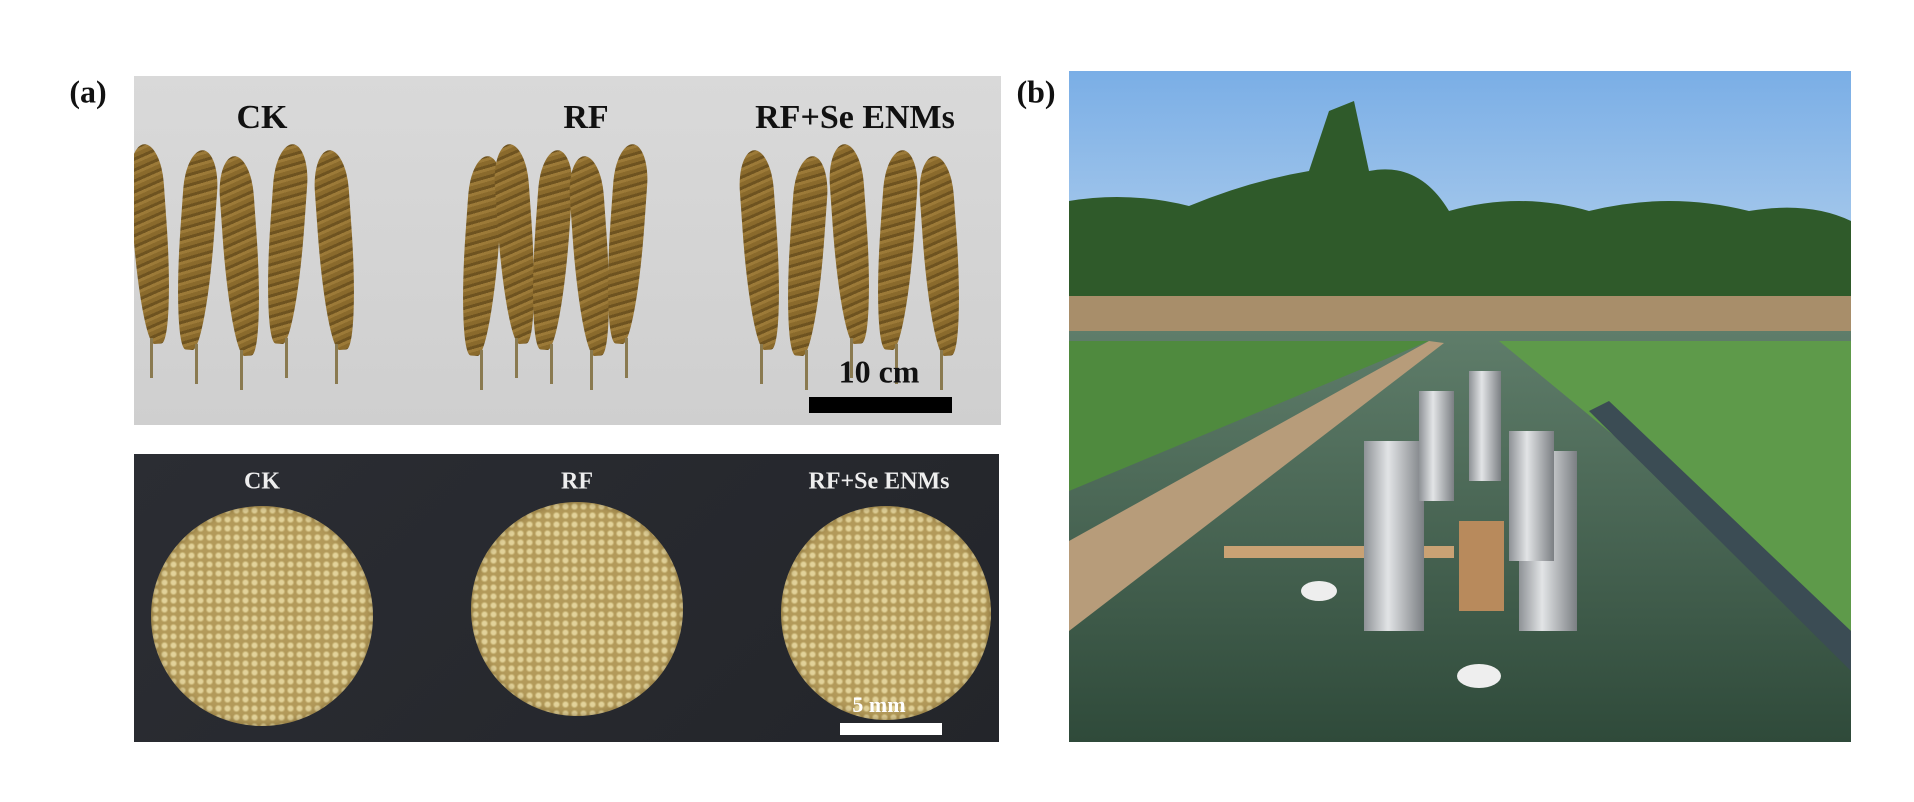 This screenshot has width=1914, height=802. I want to click on grain-pile-ck, so click(262, 616).